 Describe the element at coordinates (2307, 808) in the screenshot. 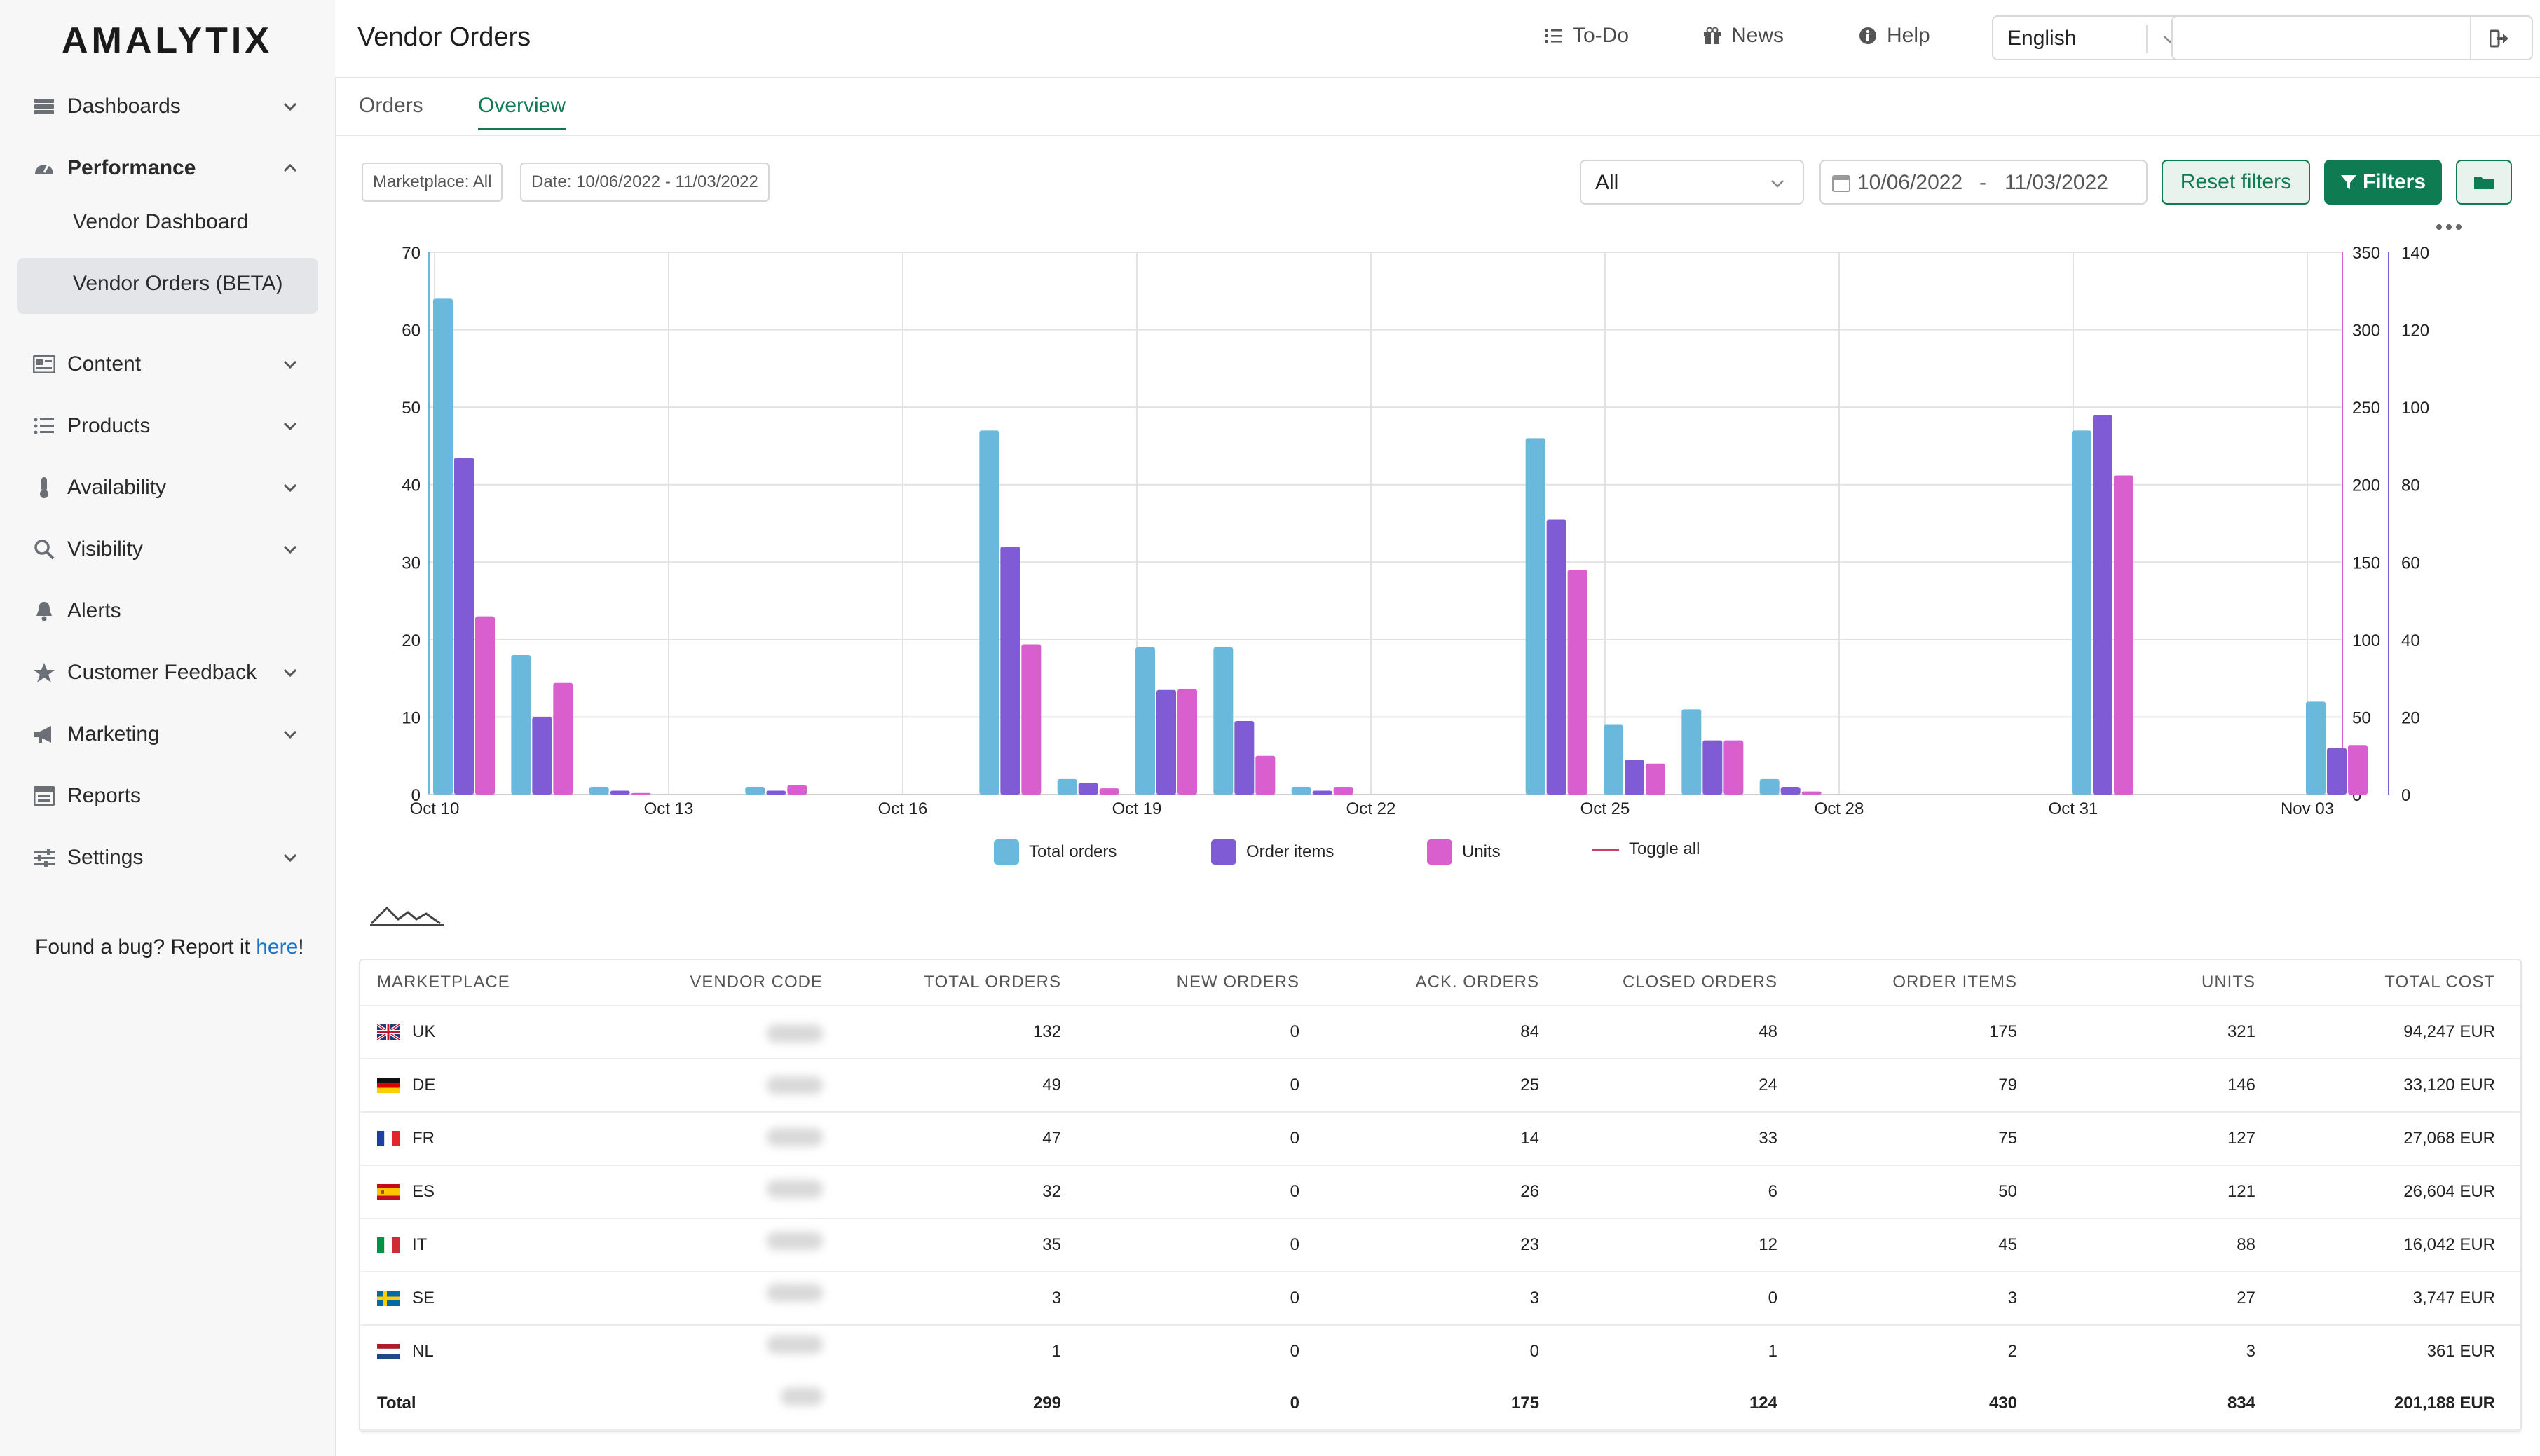

I see `x-tick-label: Nov 03` at that location.